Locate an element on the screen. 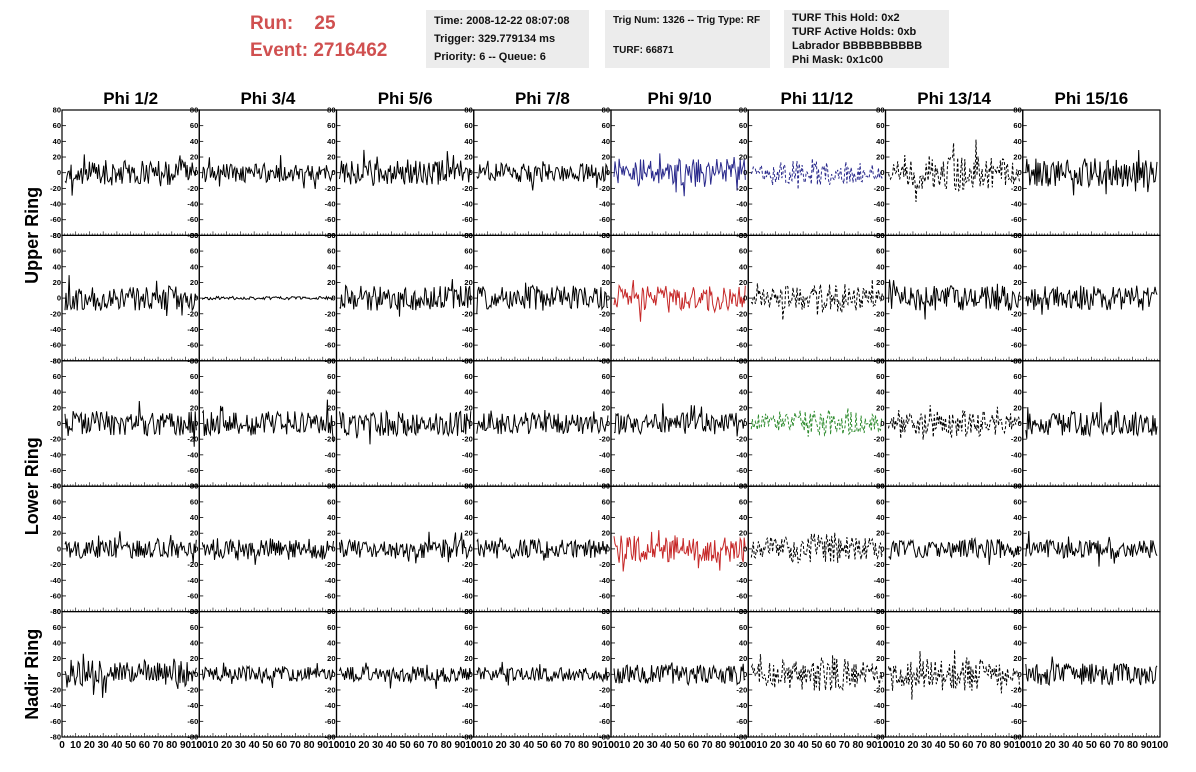 The image size is (1196, 772). column-title: Phi 5/6 is located at coordinates (405, 98).